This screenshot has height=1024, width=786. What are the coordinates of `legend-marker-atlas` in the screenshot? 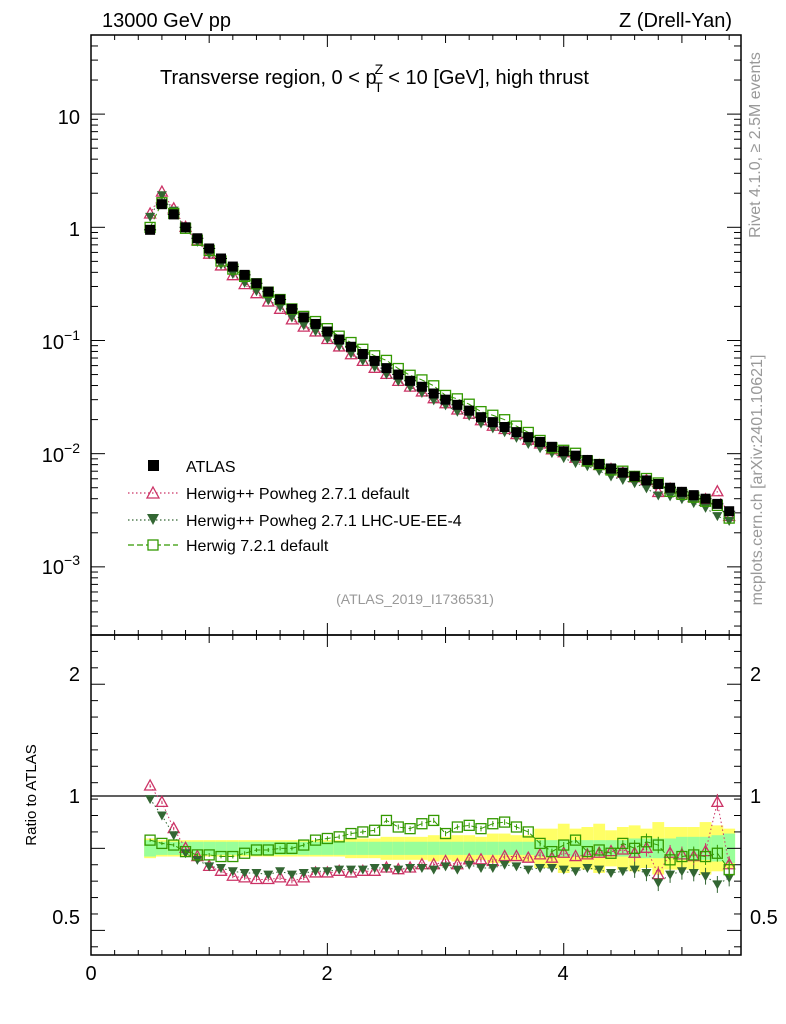 It's located at (153, 465).